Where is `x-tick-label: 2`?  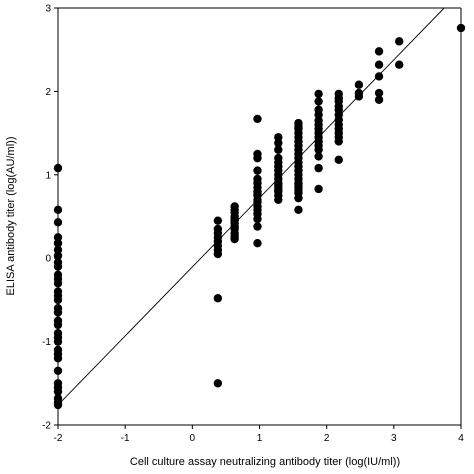
x-tick-label: 2 is located at coordinates (327, 438).